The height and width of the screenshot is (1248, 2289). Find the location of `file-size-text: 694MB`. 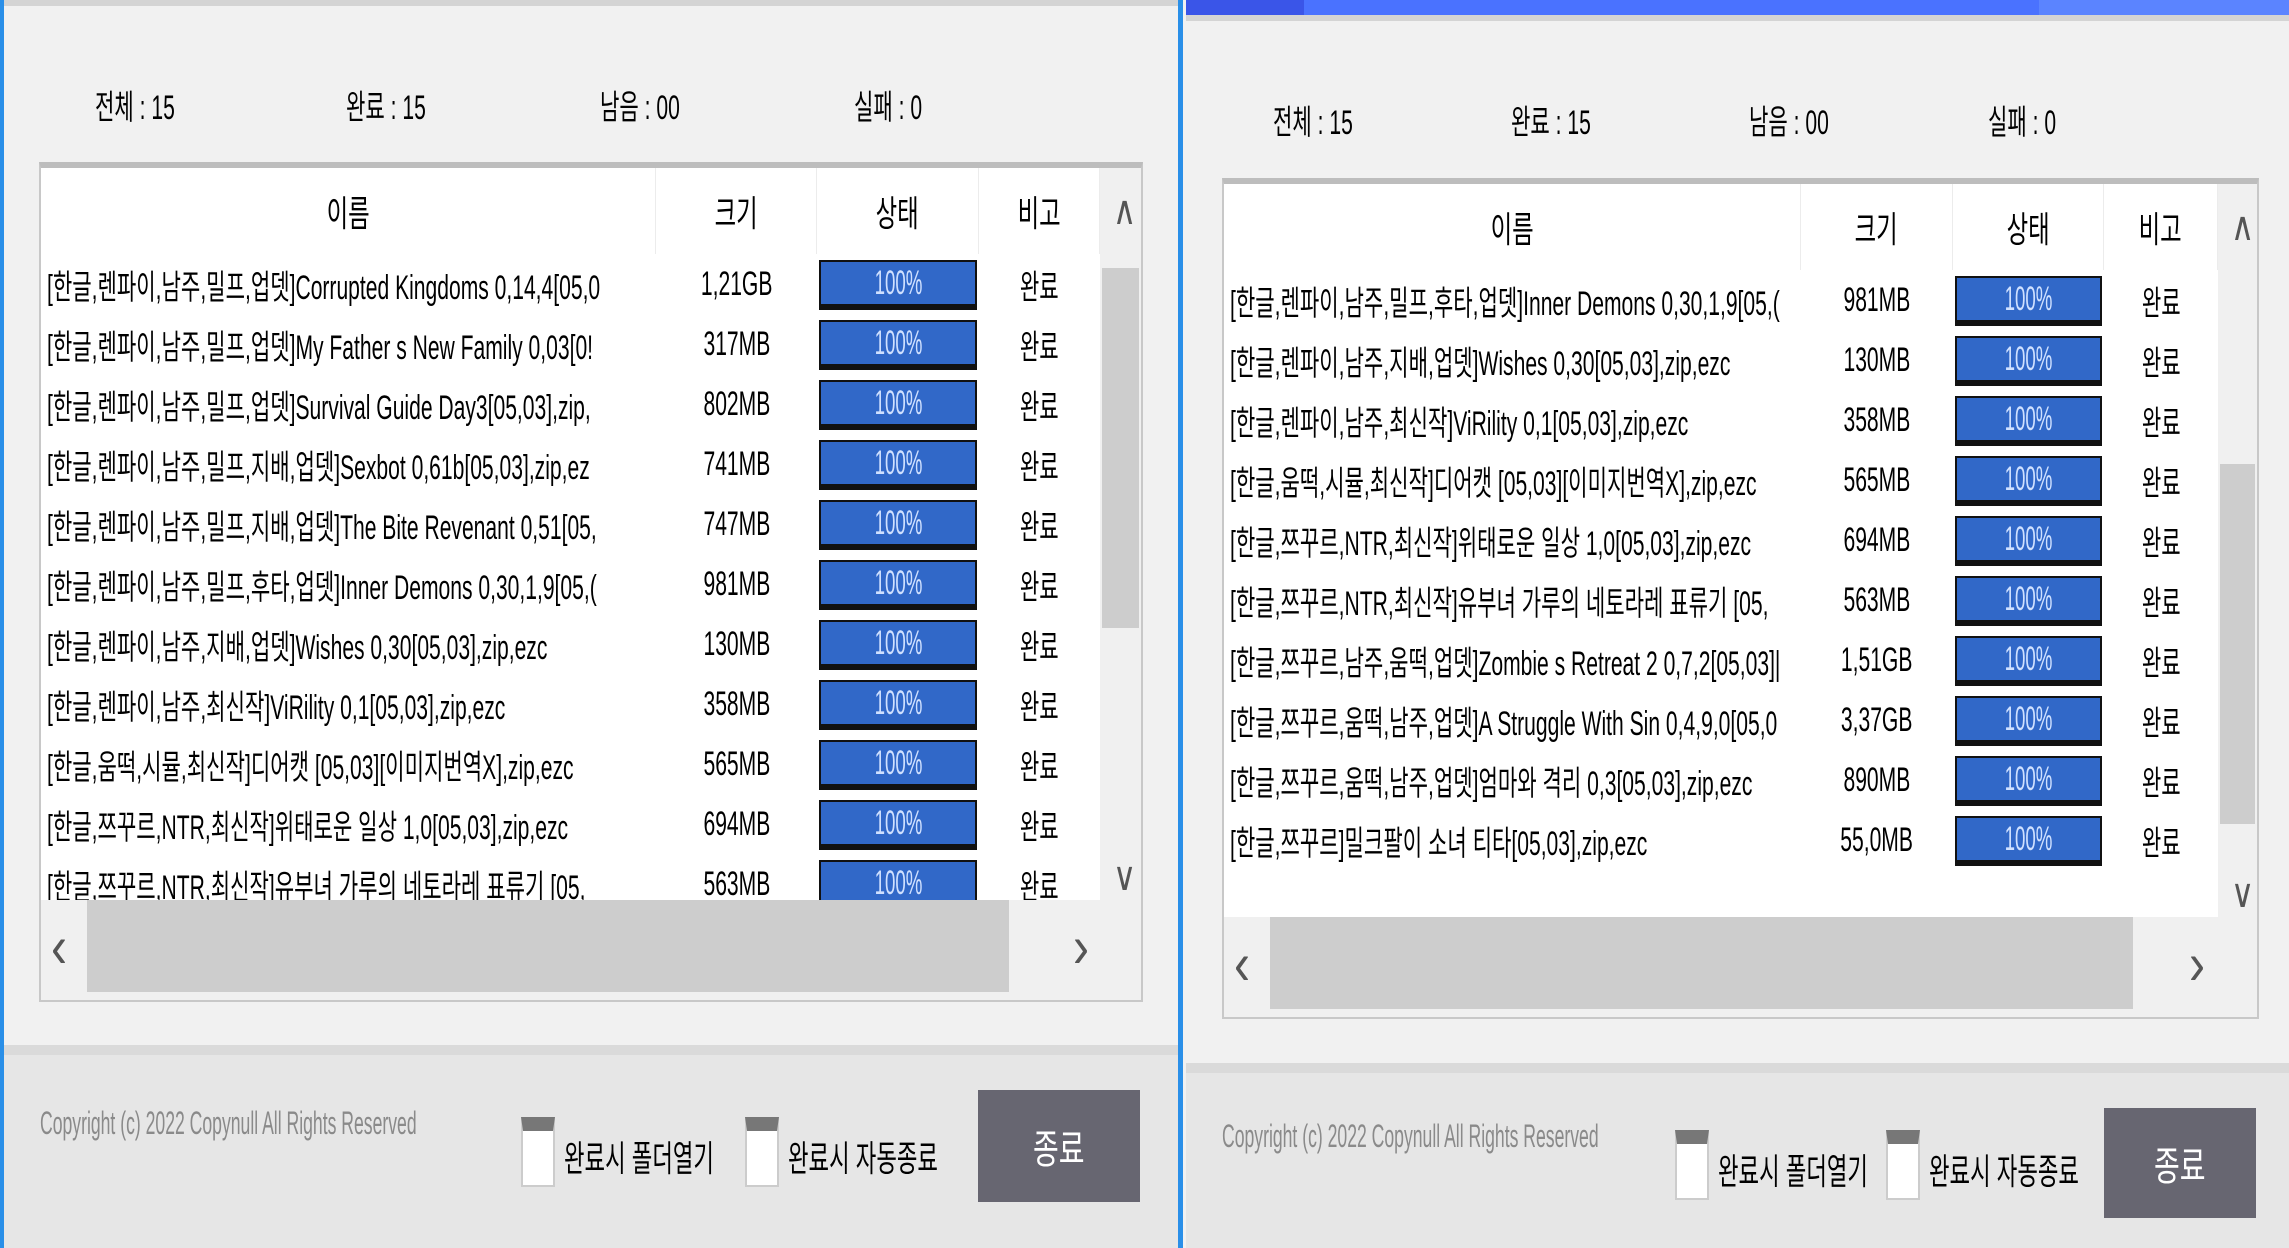

file-size-text: 694MB is located at coordinates (1877, 539).